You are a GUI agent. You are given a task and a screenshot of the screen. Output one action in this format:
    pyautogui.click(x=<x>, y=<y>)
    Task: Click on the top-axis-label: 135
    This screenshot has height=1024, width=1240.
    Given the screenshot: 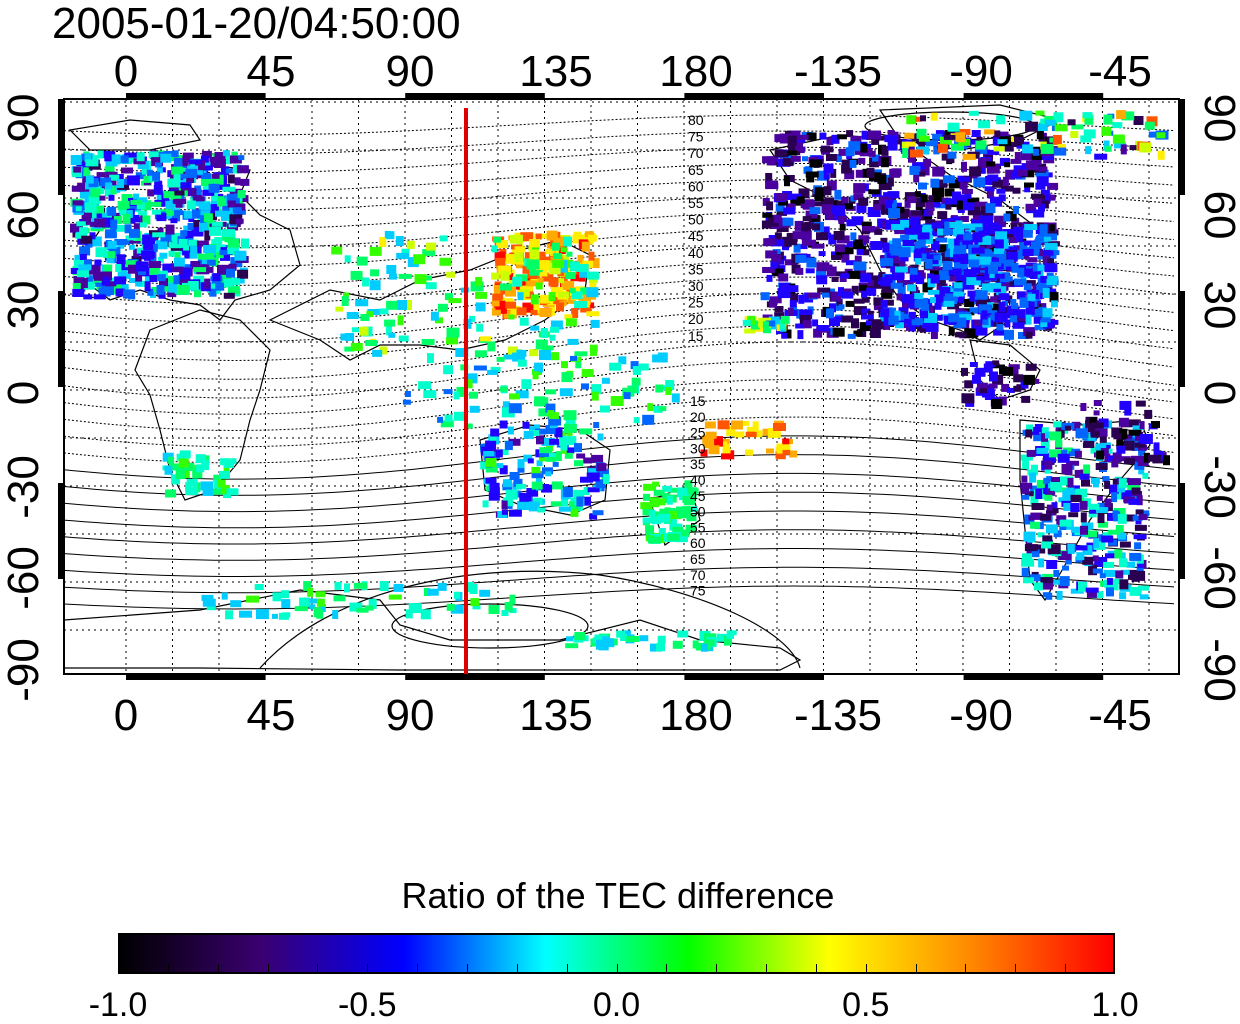 What is the action you would take?
    pyautogui.click(x=555, y=71)
    